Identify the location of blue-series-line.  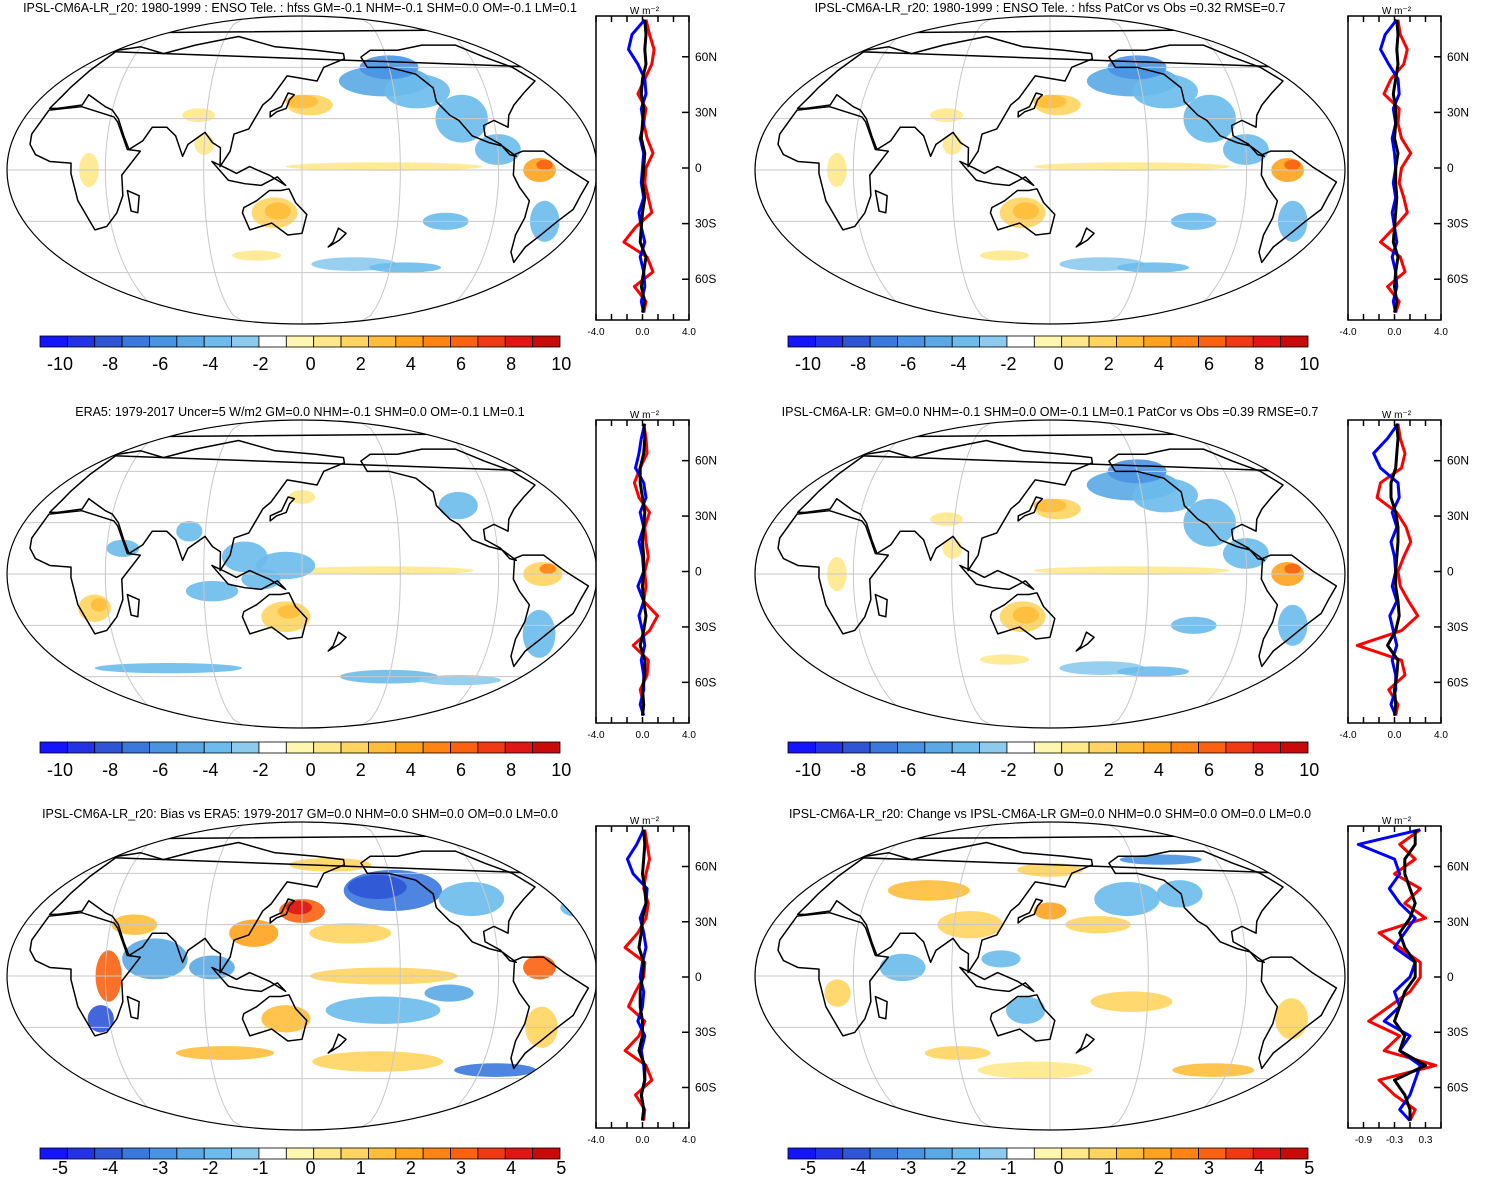
(1389, 975).